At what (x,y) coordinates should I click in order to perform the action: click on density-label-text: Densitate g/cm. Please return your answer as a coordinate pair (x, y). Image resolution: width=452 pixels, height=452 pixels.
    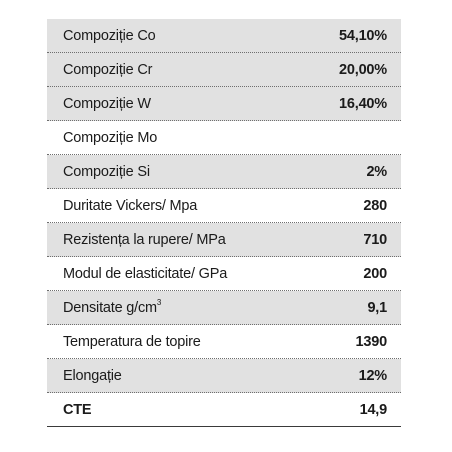
    Looking at the image, I should click on (110, 307).